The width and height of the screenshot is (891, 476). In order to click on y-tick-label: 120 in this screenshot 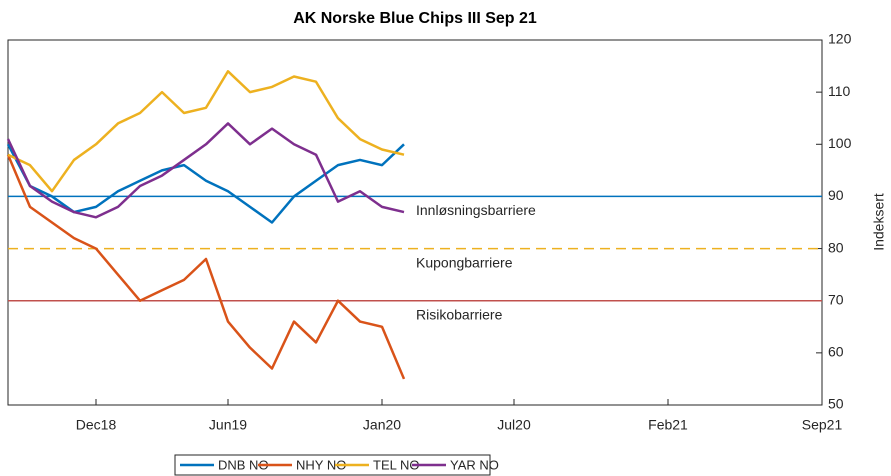, I will do `click(840, 39)`.